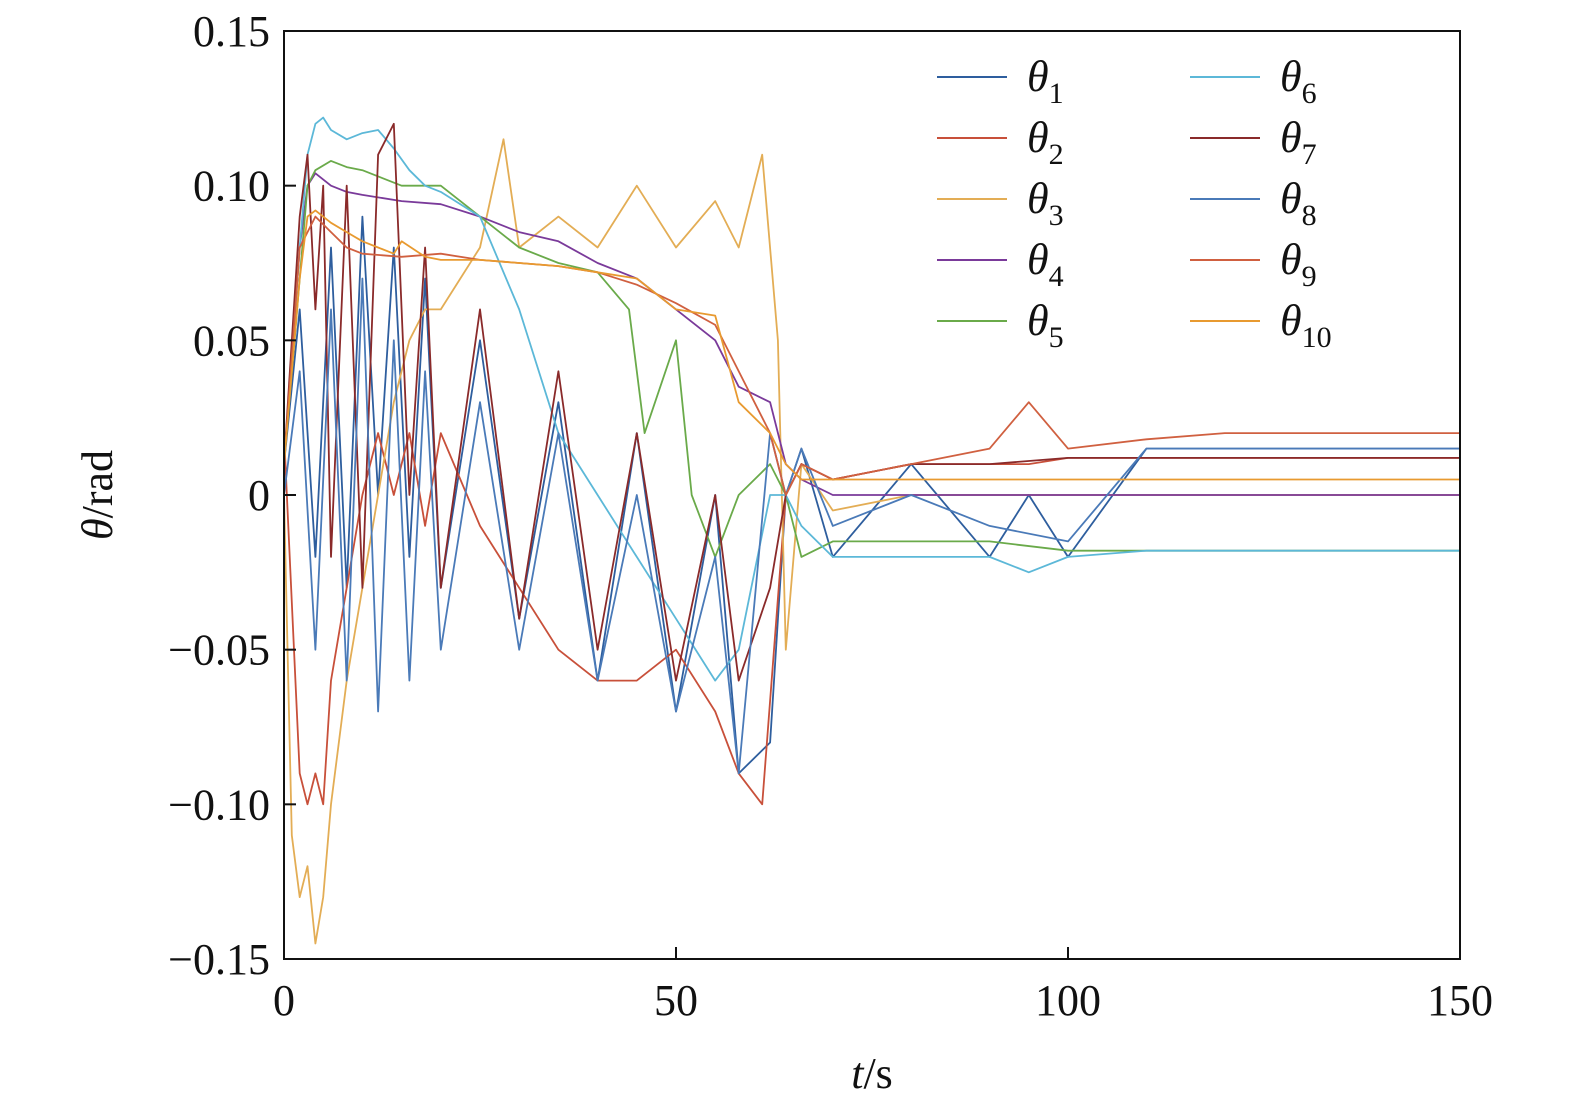  Describe the element at coordinates (219, 959) in the screenshot. I see `y-tick-label: −0.15` at that location.